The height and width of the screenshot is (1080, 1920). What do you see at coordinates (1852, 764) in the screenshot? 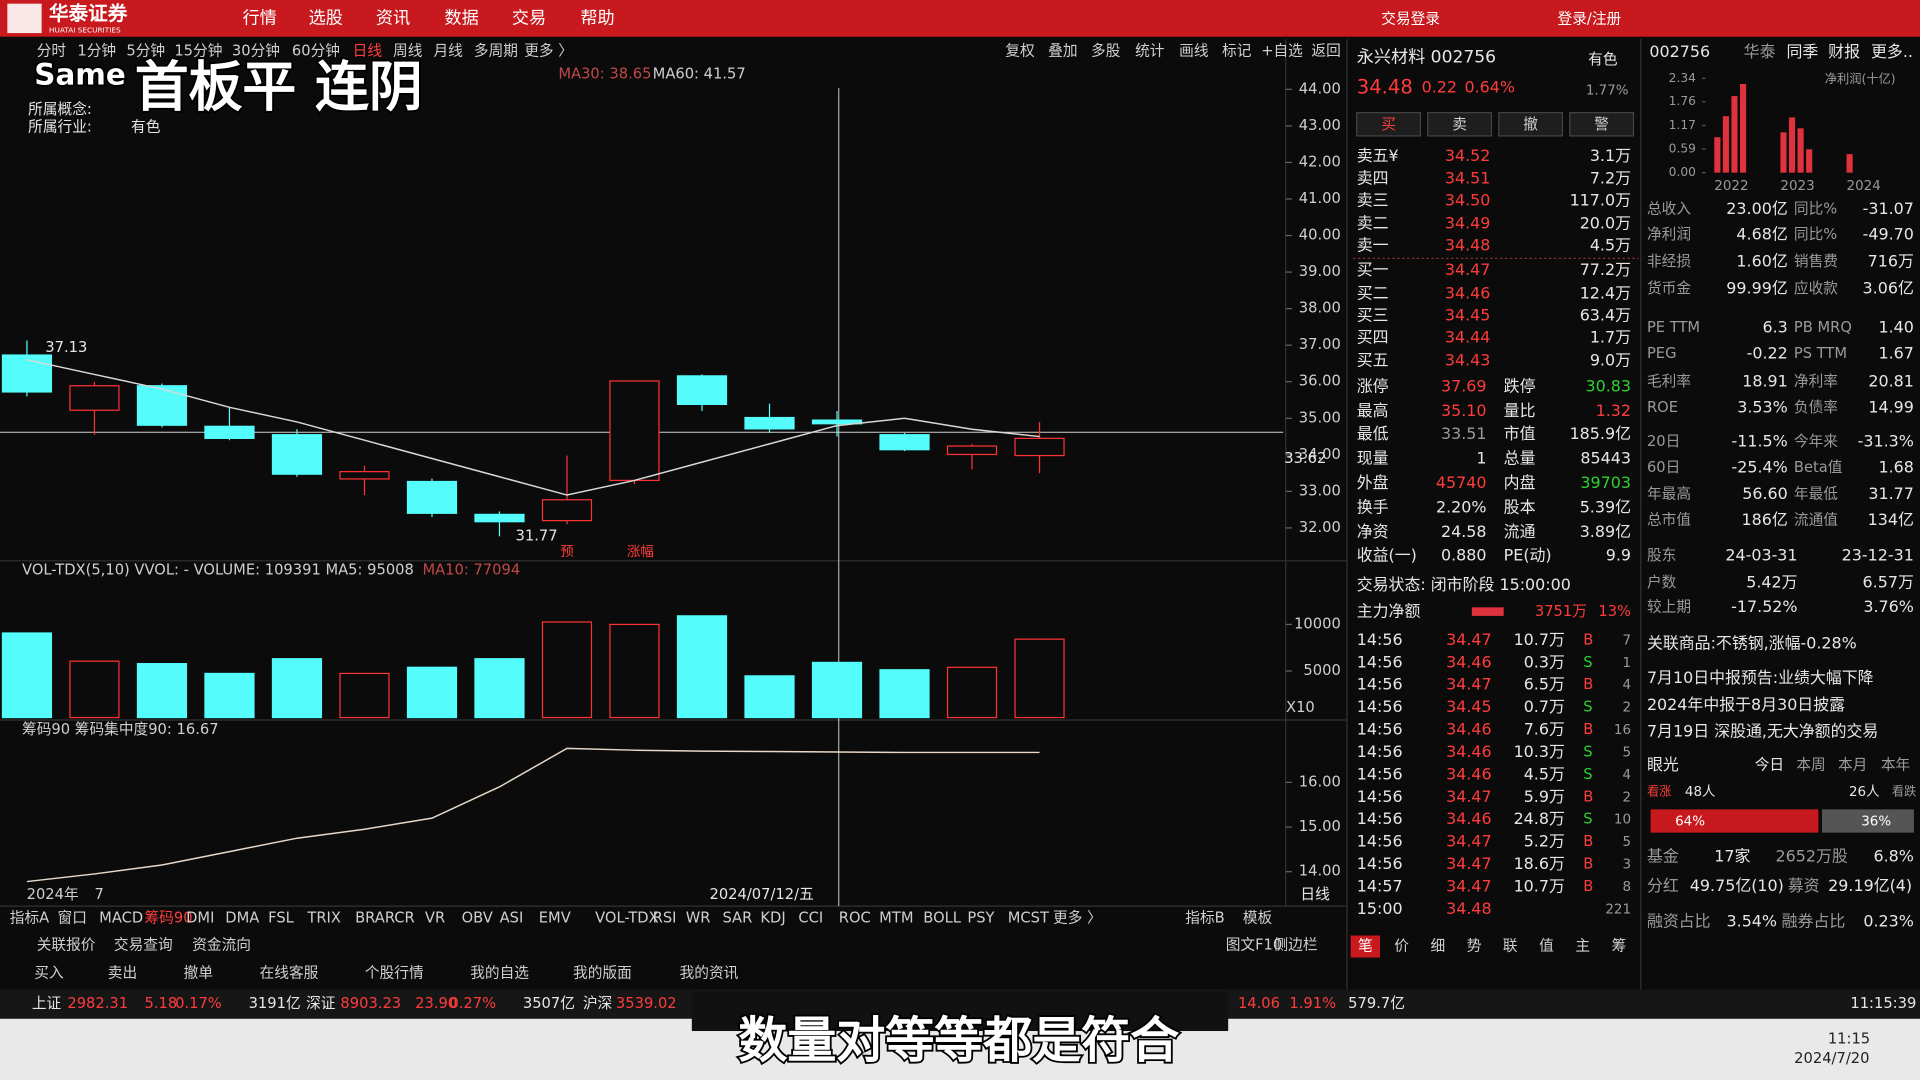
I see `vision-tab: 本月` at bounding box center [1852, 764].